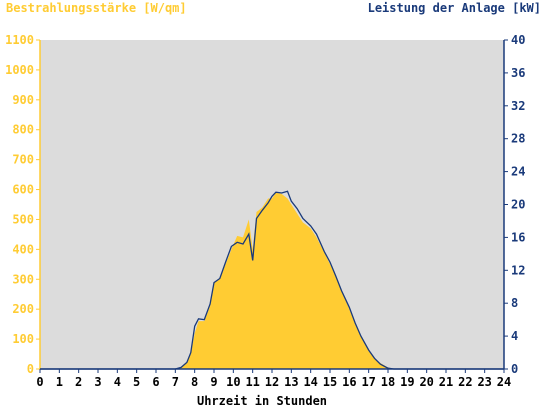  I want to click on x-tick-label: 3, so click(97, 382).